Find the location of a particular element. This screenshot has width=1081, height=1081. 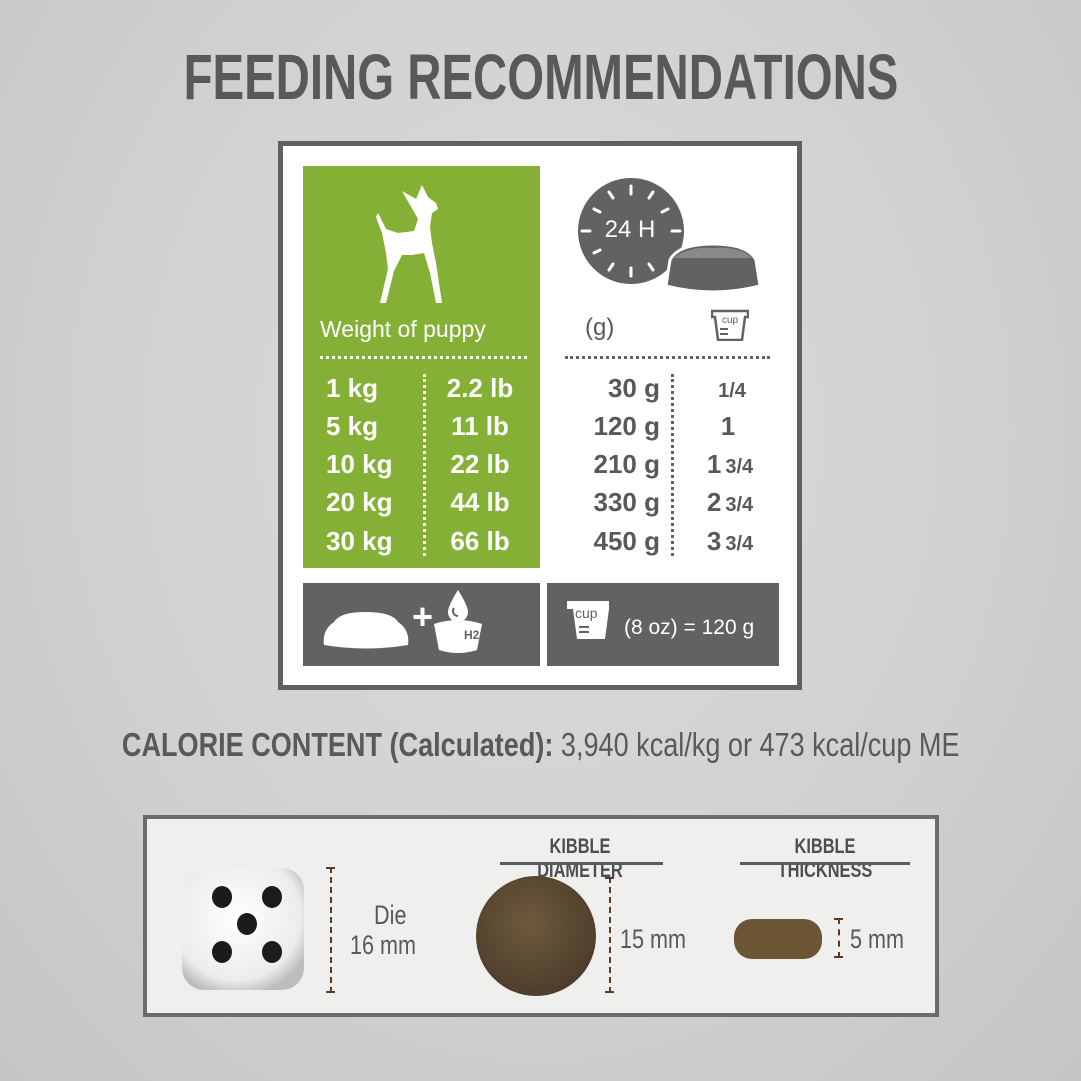

die-label: Die is located at coordinates (390, 915).